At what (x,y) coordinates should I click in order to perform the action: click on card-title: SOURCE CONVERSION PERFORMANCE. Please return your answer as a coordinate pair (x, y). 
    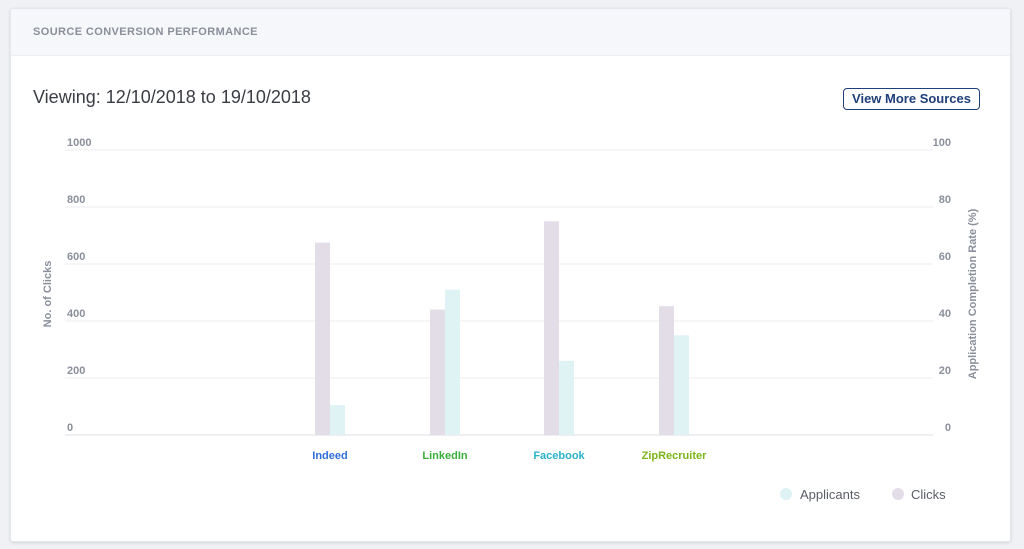
    Looking at the image, I should click on (145, 32).